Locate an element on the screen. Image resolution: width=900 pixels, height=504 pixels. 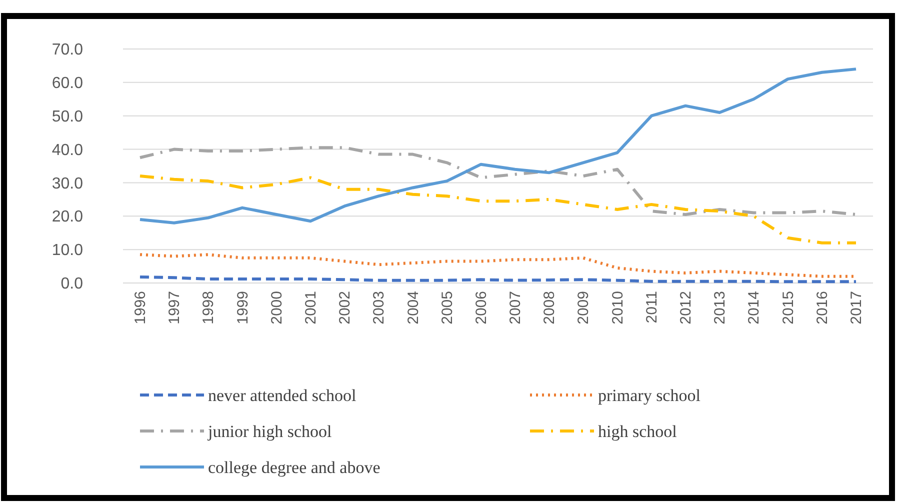
x-tick-label: 2004 is located at coordinates (413, 307).